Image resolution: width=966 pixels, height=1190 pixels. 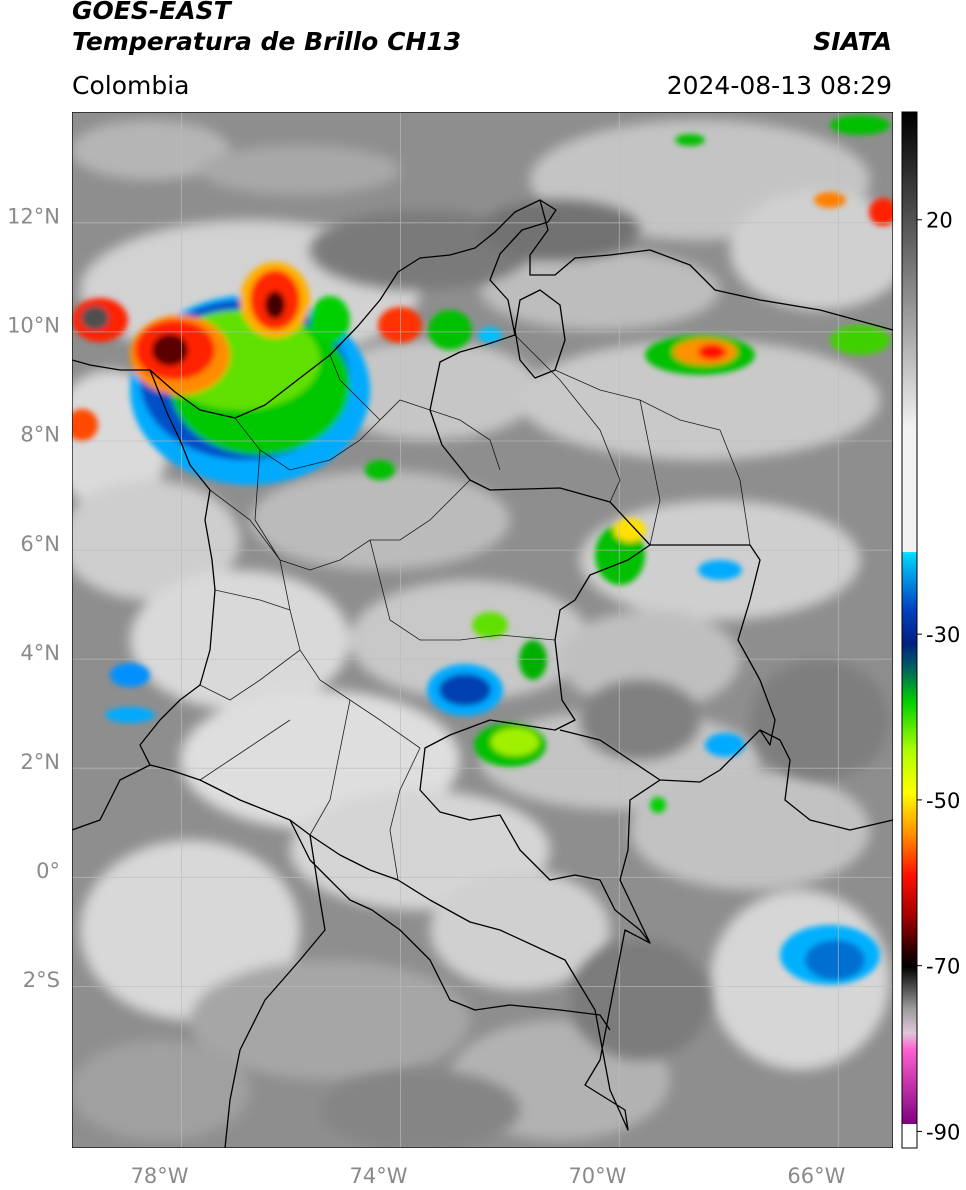 I want to click on colorbar-tick-label: -30, so click(x=943, y=635).